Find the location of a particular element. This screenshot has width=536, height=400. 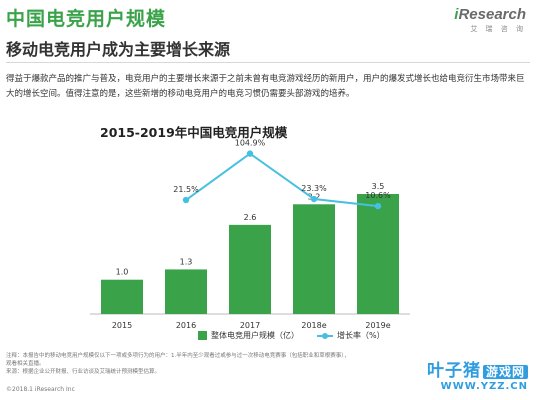

copyright: ©2018.1 iResearch Inc is located at coordinates (40, 389).